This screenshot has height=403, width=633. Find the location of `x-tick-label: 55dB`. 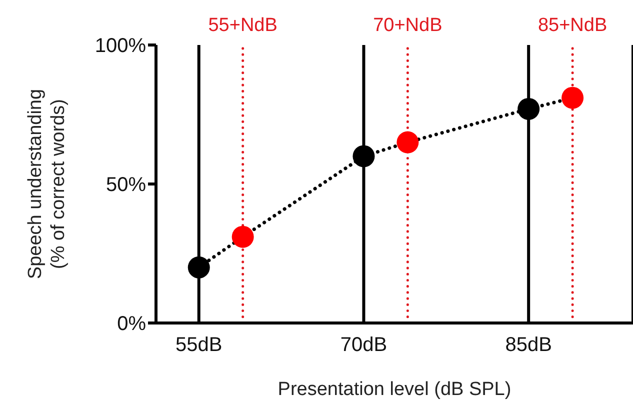

x-tick-label: 55dB is located at coordinates (199, 345).